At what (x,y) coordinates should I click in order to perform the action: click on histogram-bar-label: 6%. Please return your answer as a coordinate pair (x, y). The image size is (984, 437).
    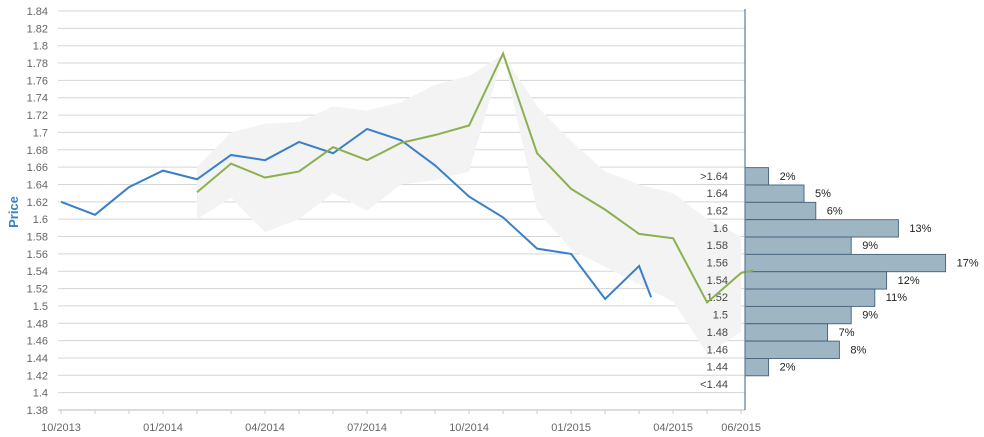
    Looking at the image, I should click on (835, 212).